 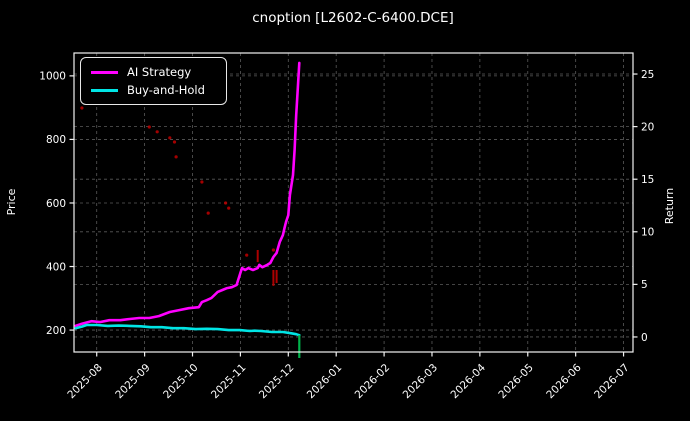 I want to click on left-axis-label: Price, so click(x=11, y=201).